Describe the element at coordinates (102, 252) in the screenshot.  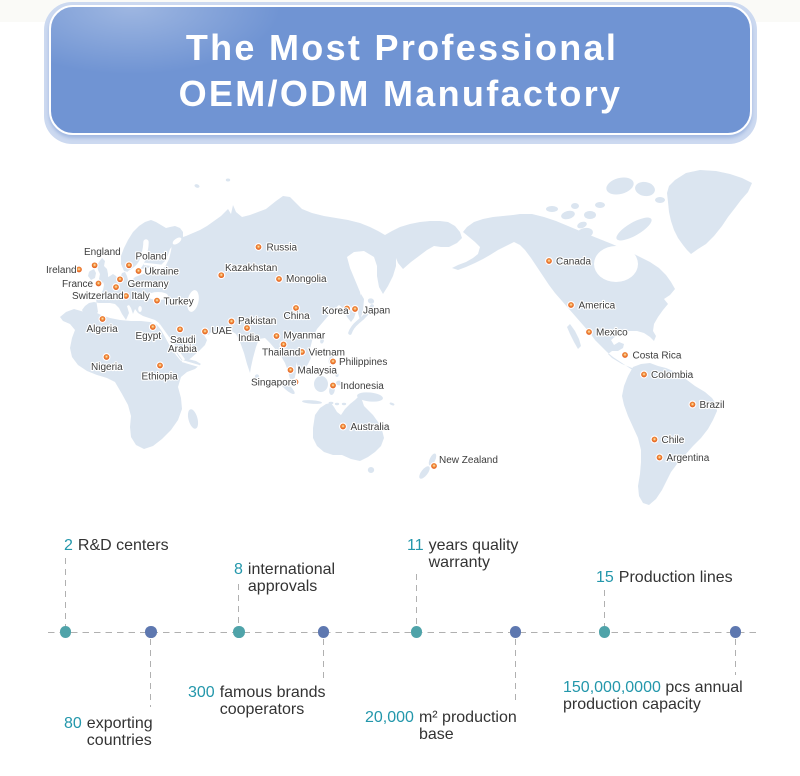
I see `svg-text: England` at that location.